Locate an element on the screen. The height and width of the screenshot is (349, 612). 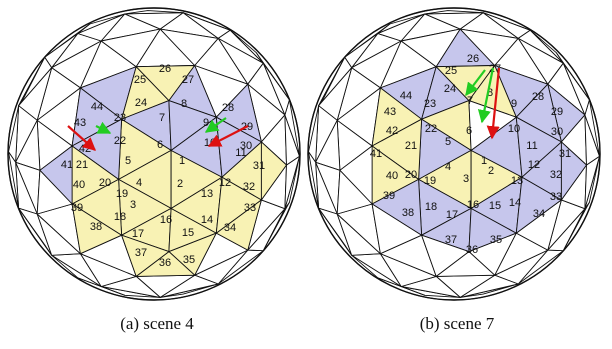
cell-label: 5 is located at coordinates (128, 161).